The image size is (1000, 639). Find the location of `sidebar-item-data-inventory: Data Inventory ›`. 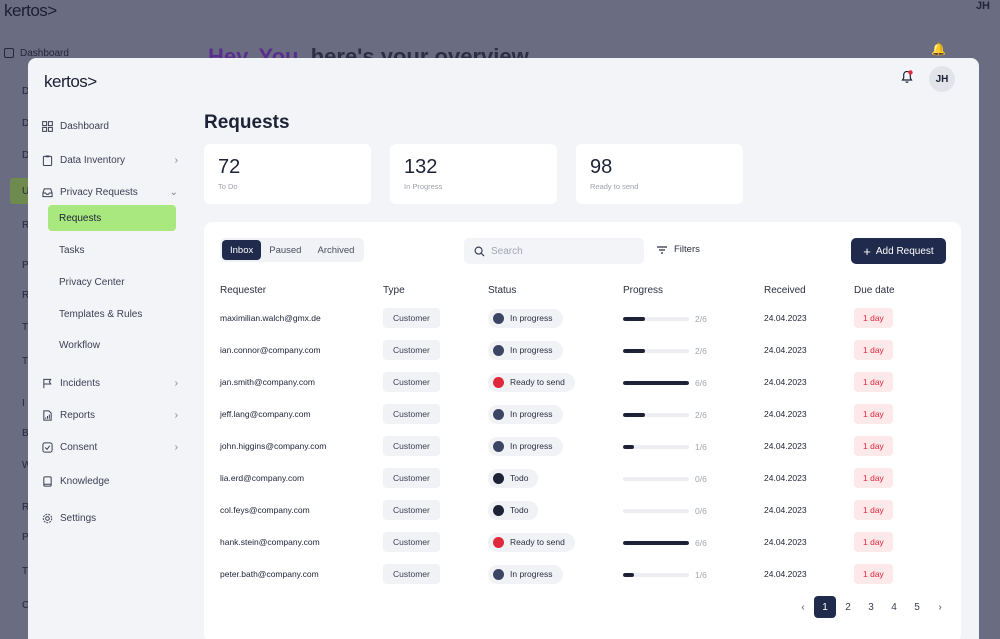

sidebar-item-data-inventory: Data Inventory › is located at coordinates (110, 160).